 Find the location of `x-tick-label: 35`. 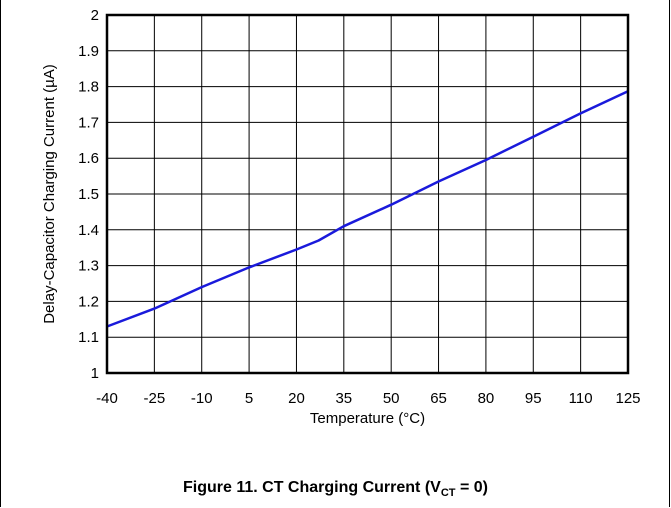

x-tick-label: 35 is located at coordinates (343, 398).